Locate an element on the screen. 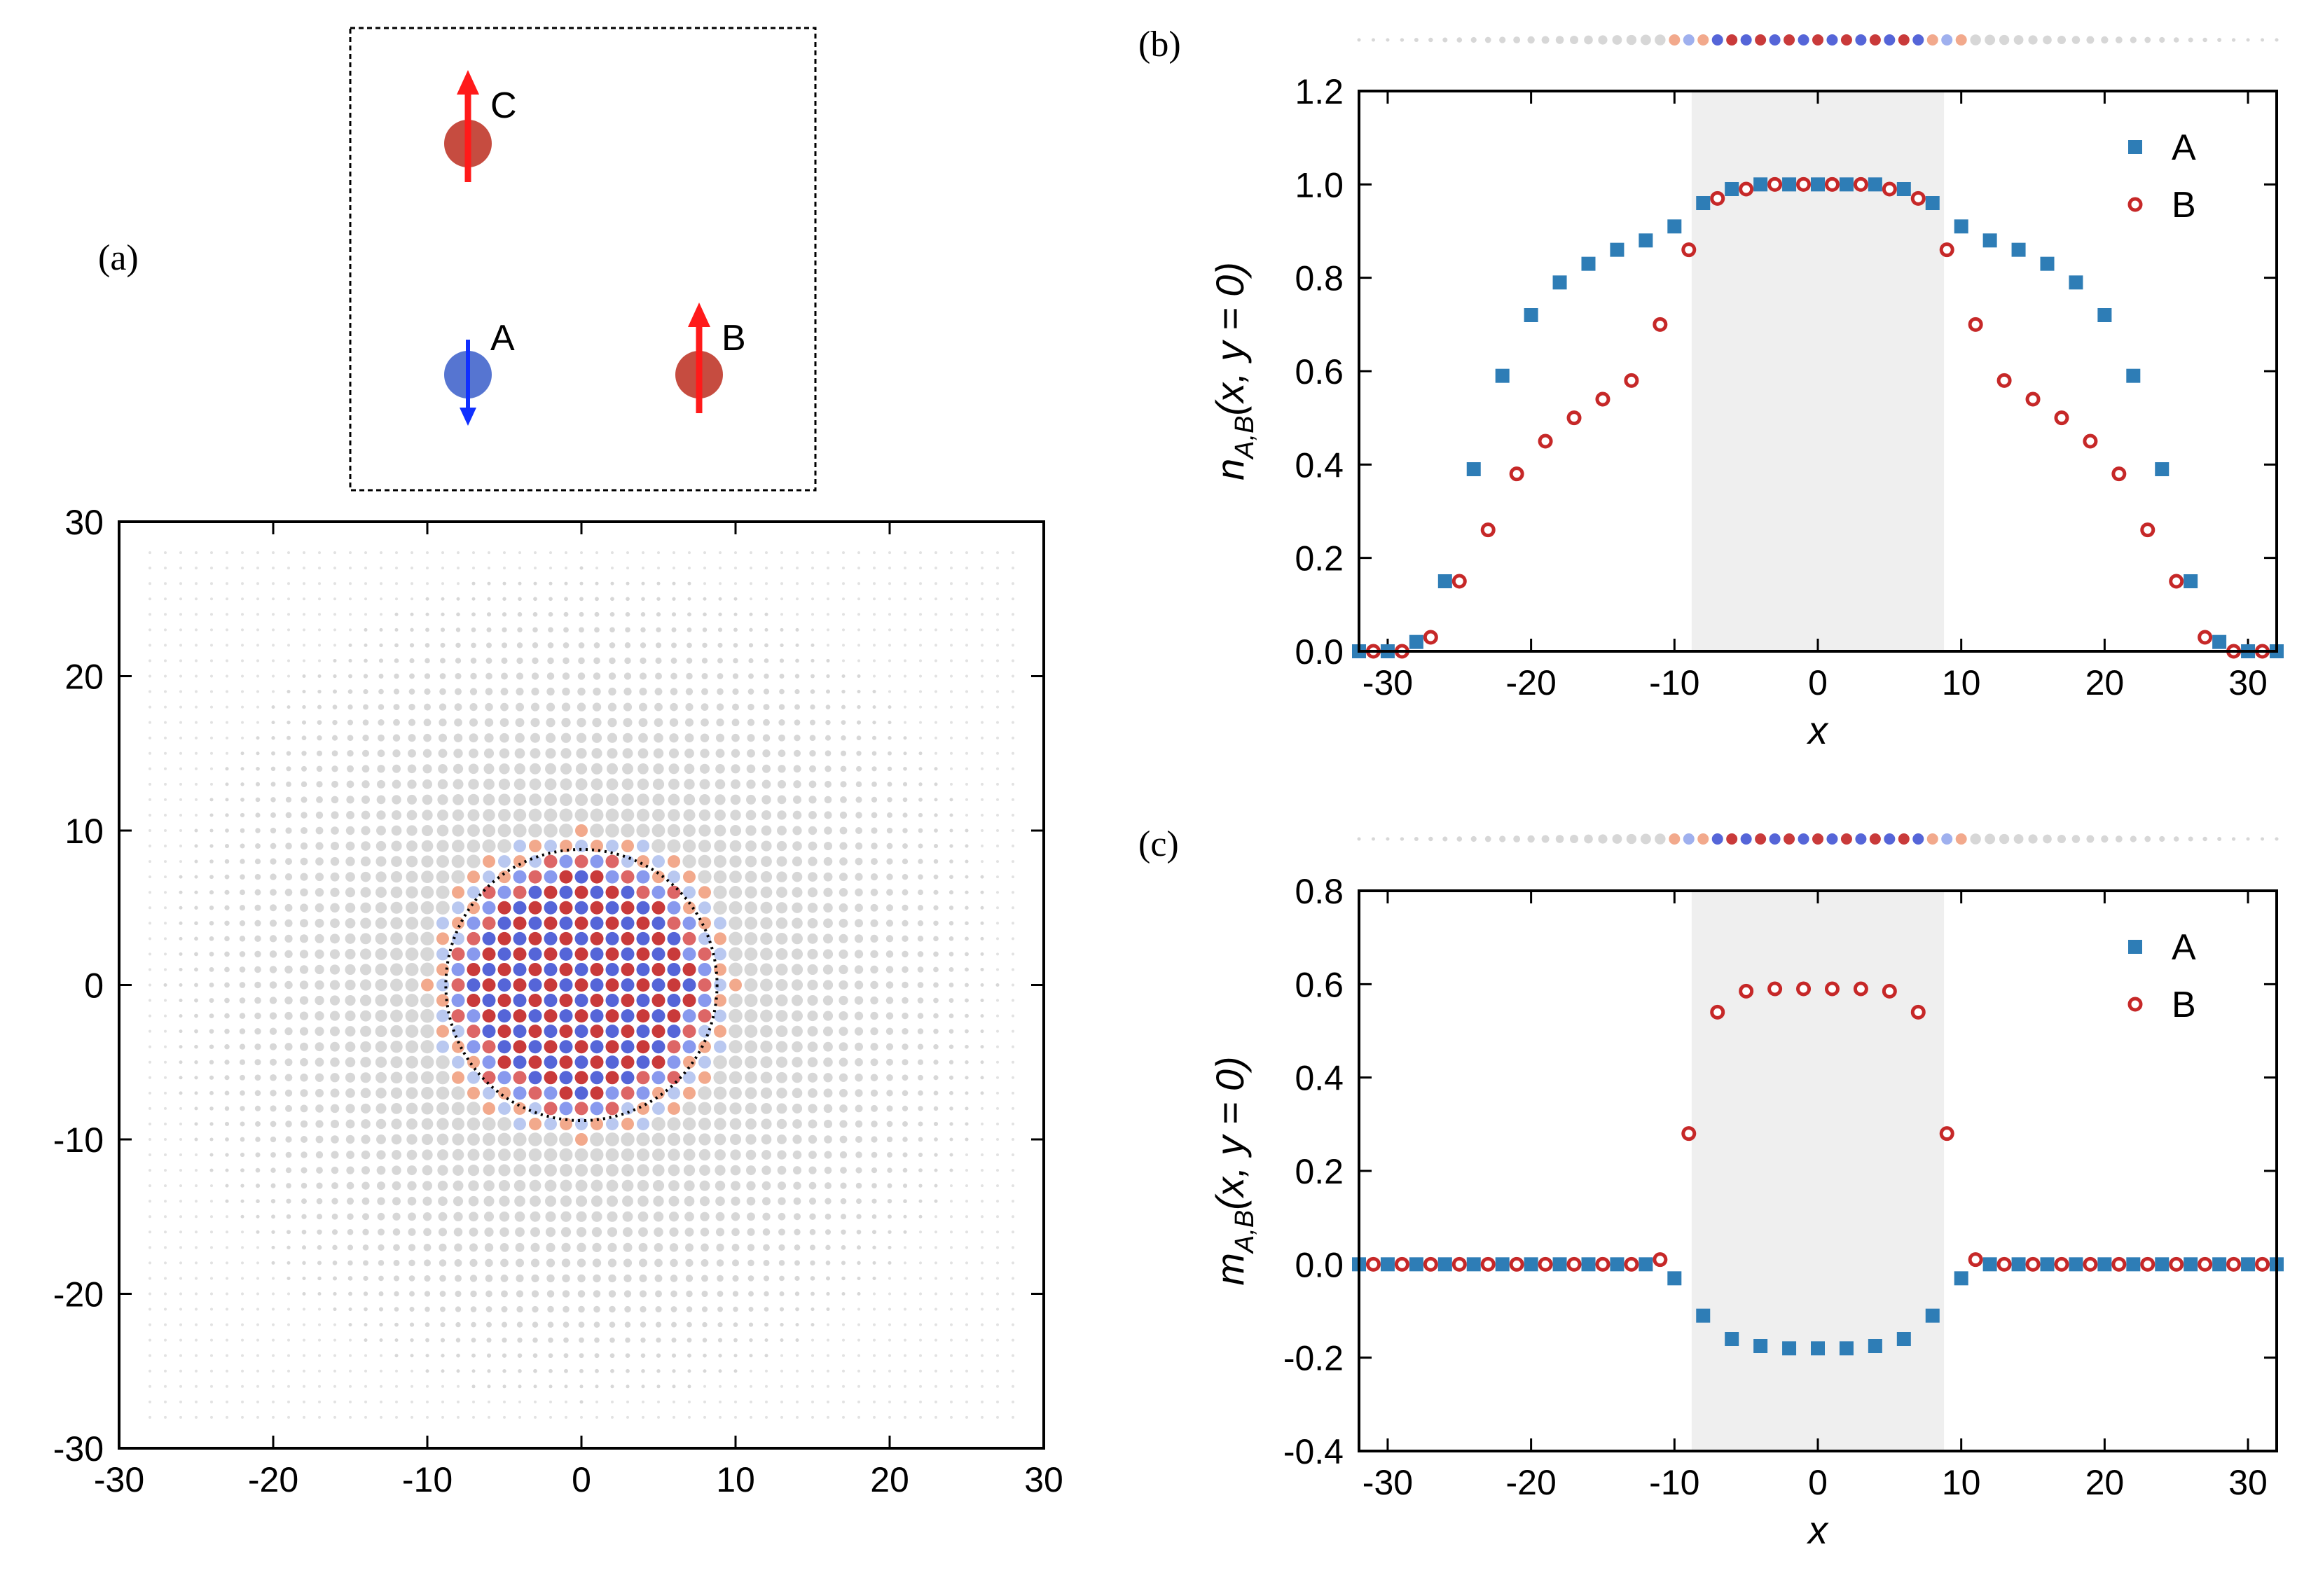  data-point-b is located at coordinates (1373, 1264).